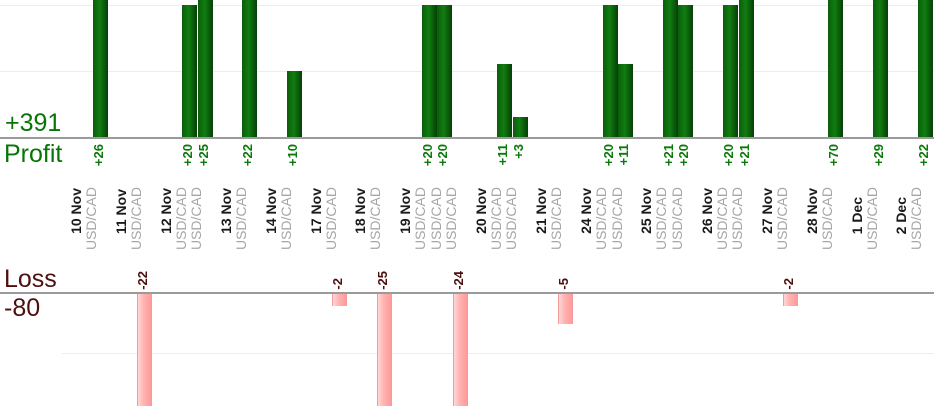 The width and height of the screenshot is (934, 420). I want to click on date-label: 24 Nov, so click(586, 211).